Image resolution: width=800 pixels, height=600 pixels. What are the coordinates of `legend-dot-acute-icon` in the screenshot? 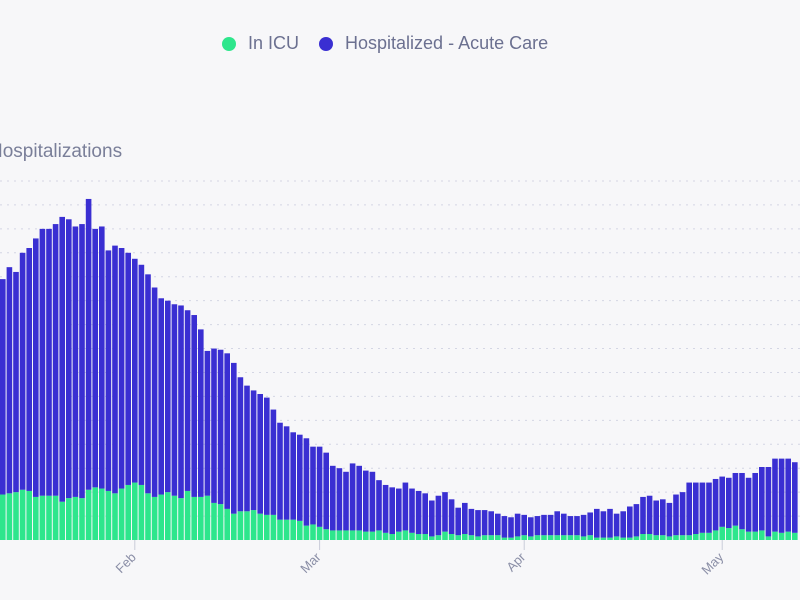 It's located at (326, 43).